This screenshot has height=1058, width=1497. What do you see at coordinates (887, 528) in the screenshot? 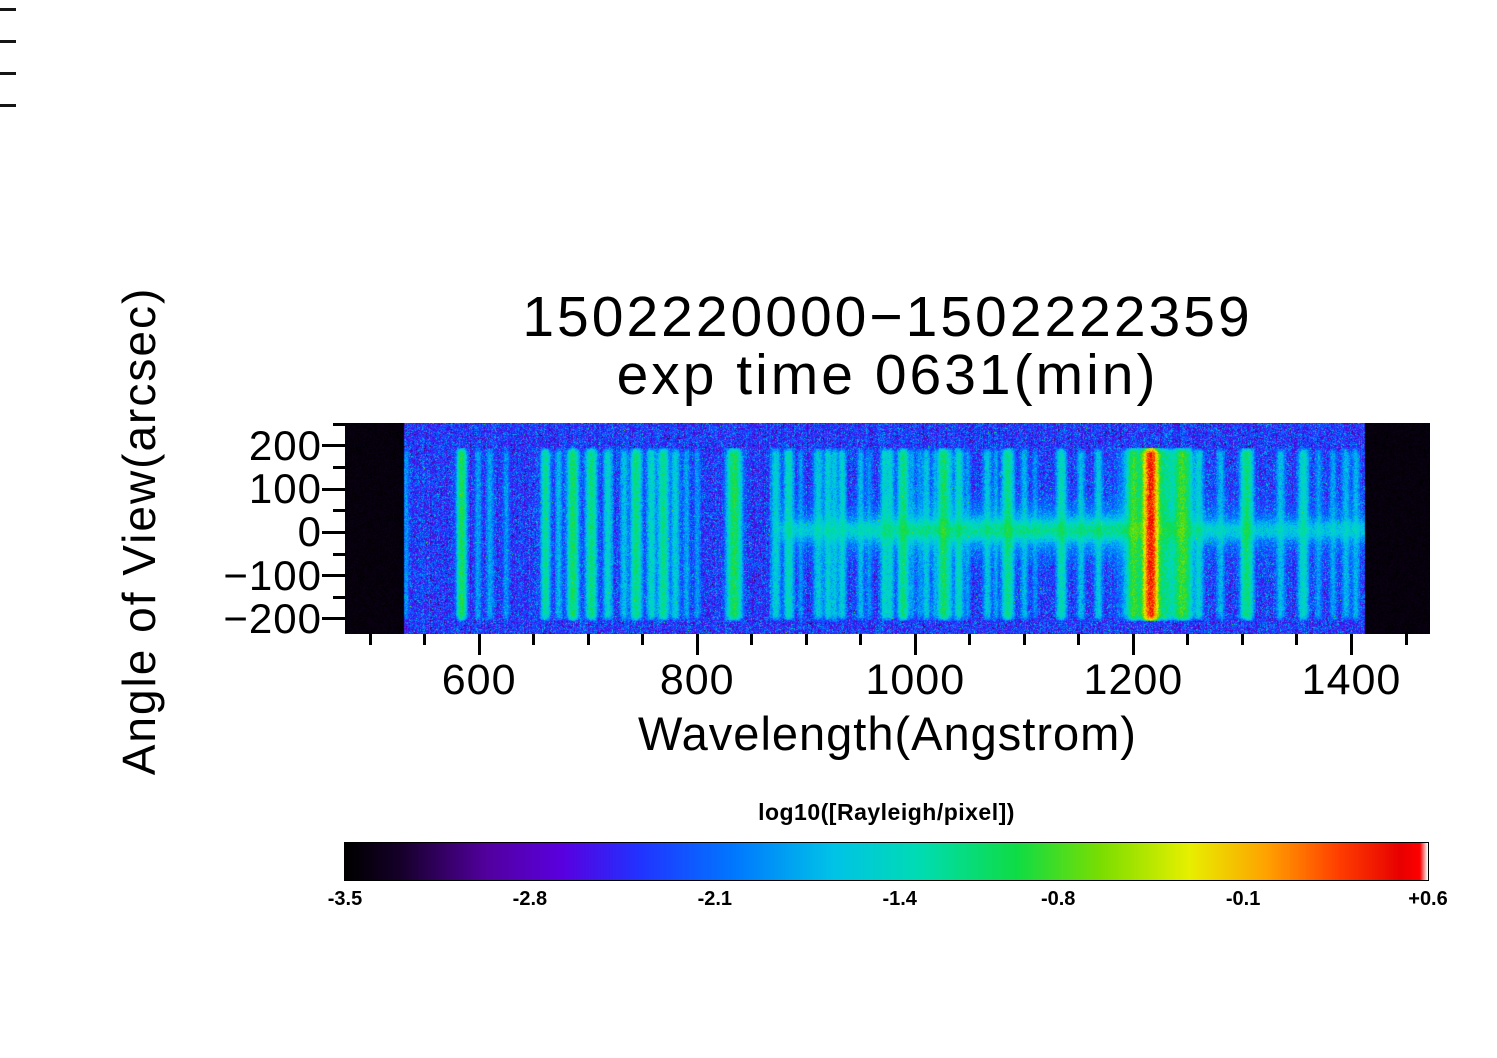
I see `spectrogram-canvas` at bounding box center [887, 528].